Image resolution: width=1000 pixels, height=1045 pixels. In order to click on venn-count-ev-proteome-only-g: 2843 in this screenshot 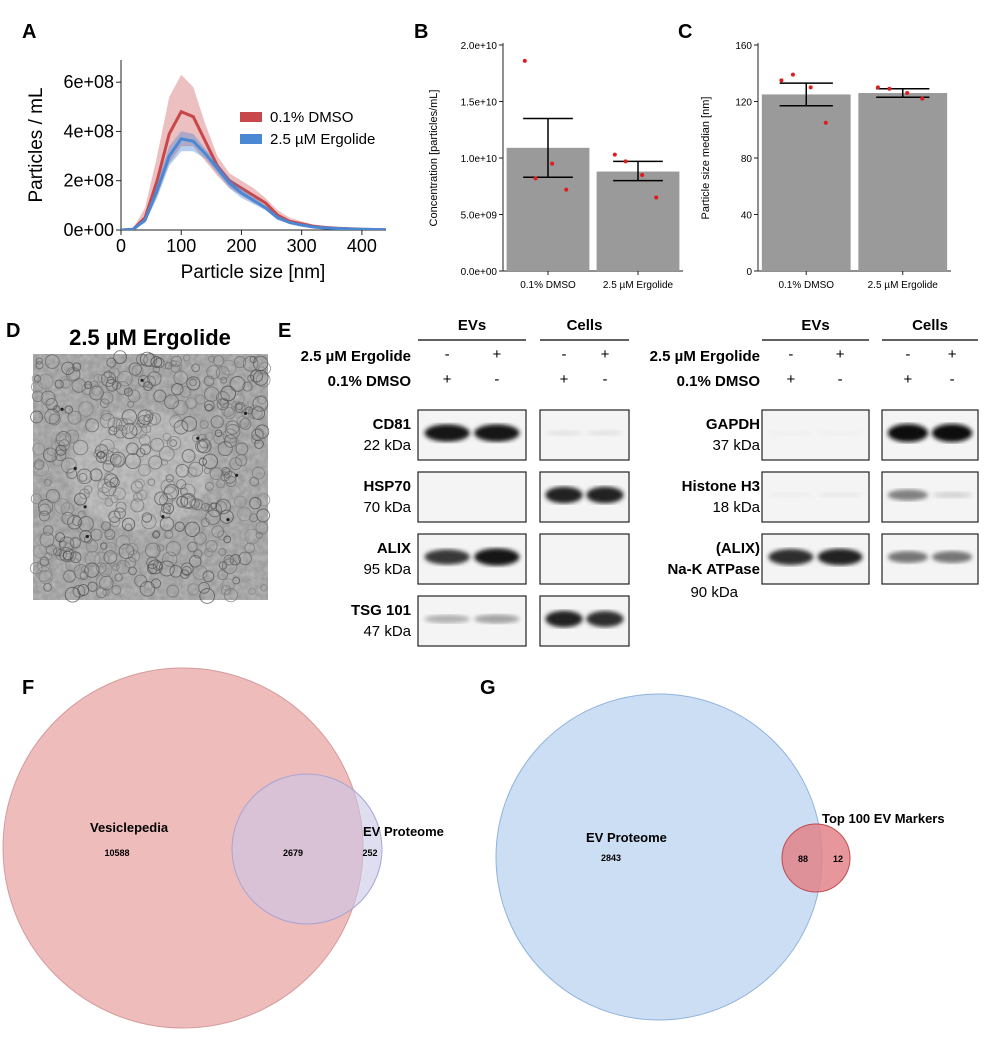, I will do `click(611, 858)`.